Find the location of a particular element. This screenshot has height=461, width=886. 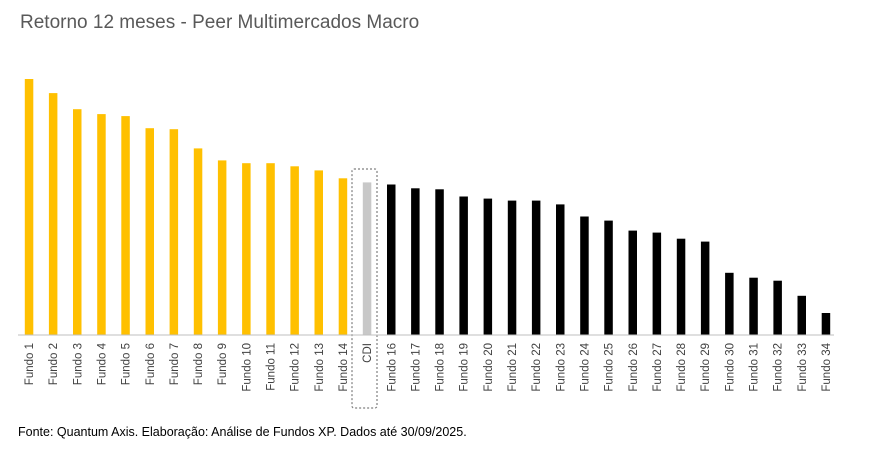

tick-label-fundo-22: Fundo 22 is located at coordinates (537, 367).